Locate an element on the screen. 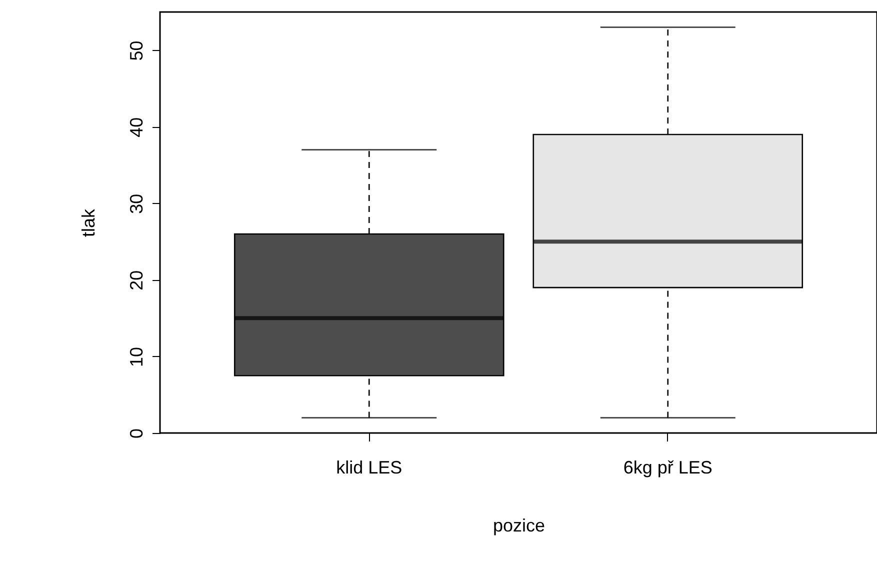 This screenshot has width=877, height=584. y-tick-label: 10 is located at coordinates (136, 356).